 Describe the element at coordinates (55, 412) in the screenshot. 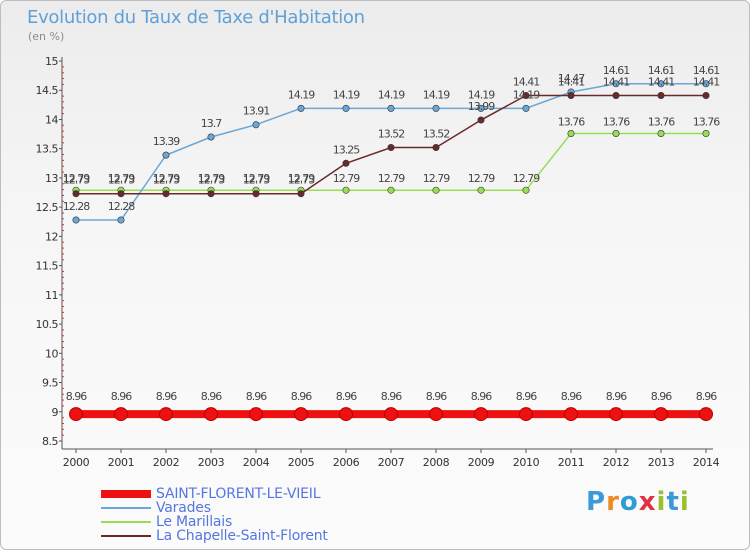

I see `y-tick-label: 9` at that location.